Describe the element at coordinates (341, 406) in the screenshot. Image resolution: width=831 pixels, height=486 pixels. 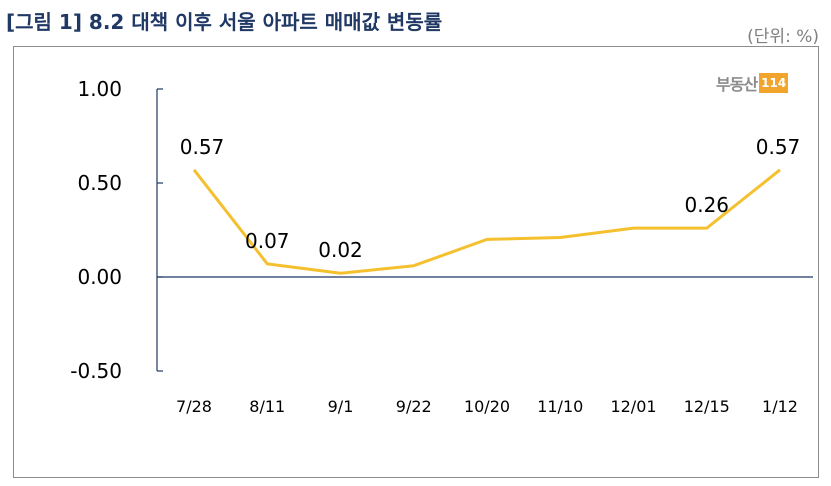
I see `x-tick-label: 9/1` at that location.